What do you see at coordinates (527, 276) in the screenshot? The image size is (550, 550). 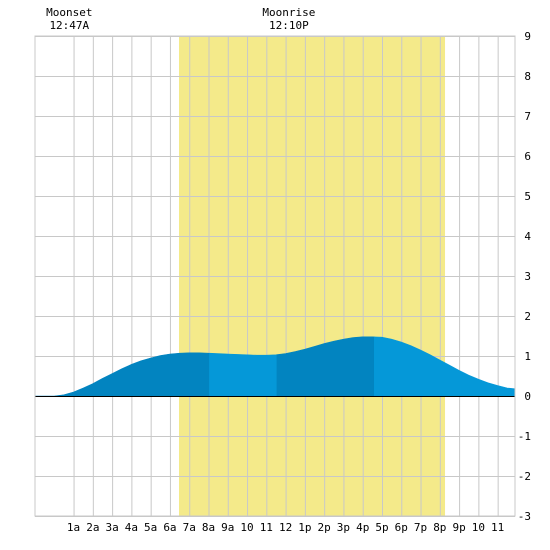 I see `y-tick-label: 3` at bounding box center [527, 276].